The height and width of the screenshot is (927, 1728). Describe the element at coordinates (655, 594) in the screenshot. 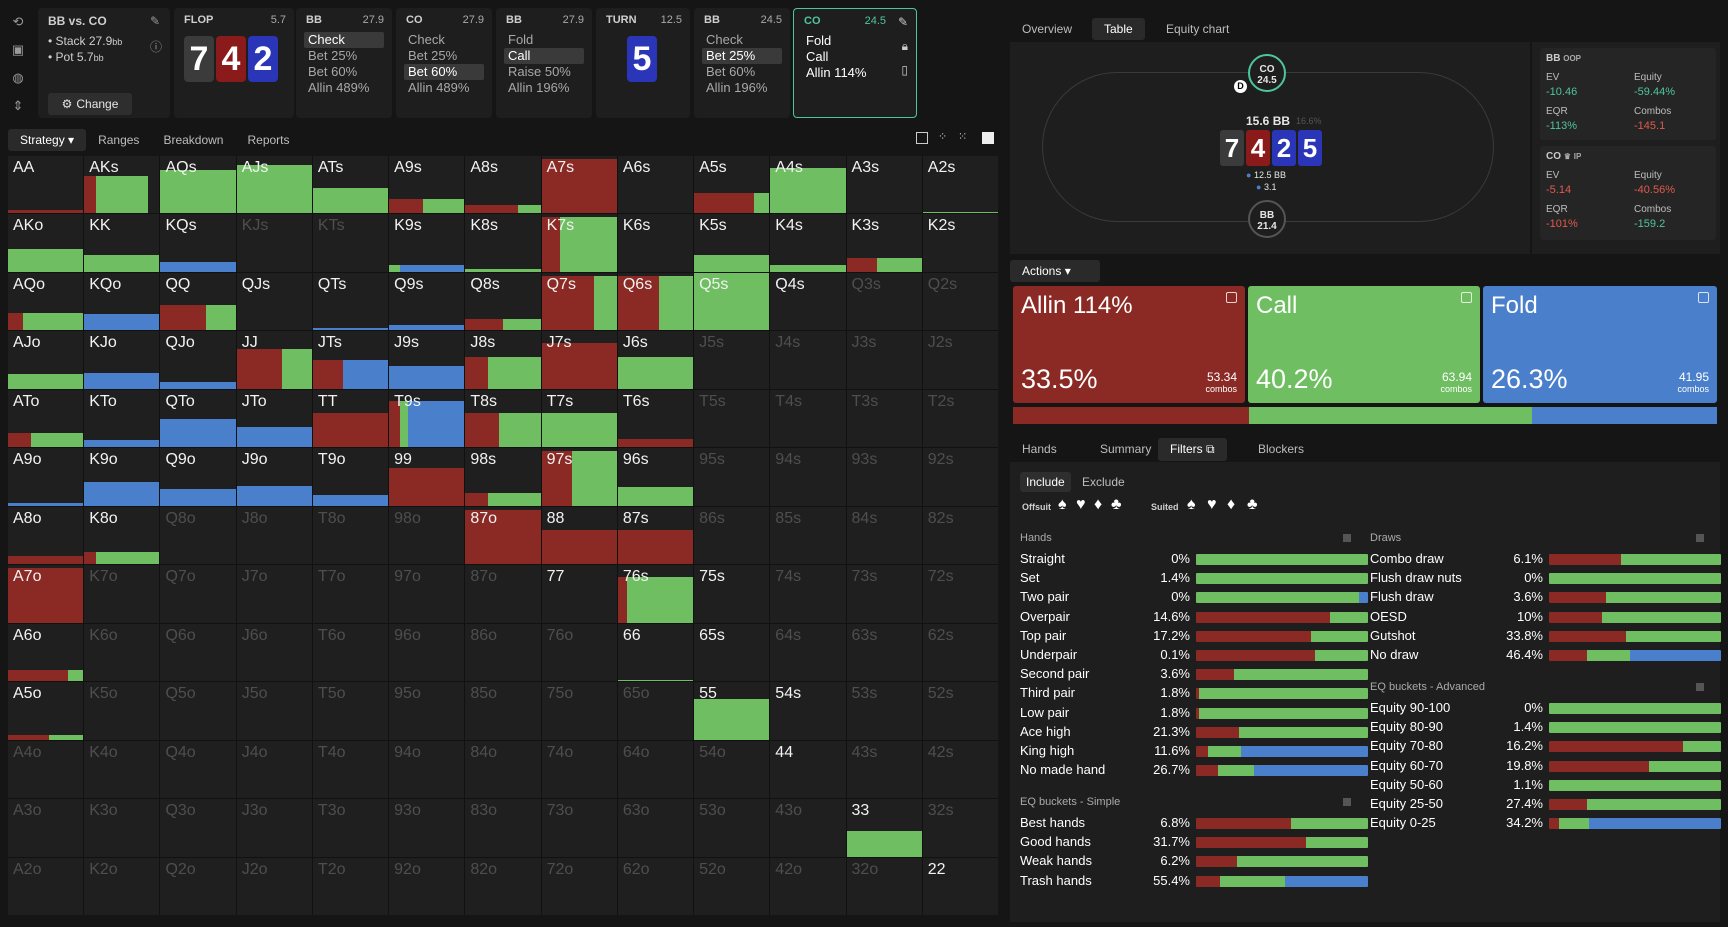

I see `hand-cell: 76s` at that location.